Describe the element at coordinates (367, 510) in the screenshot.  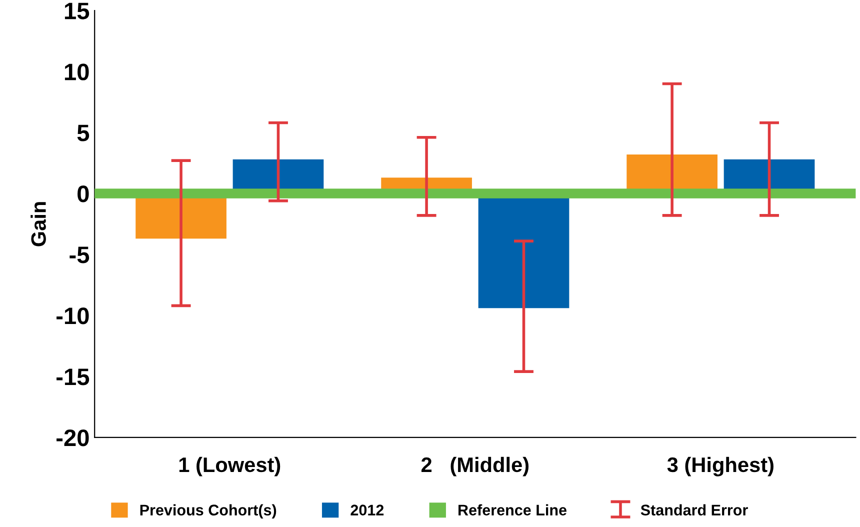
I see `legend-label: 2012` at that location.